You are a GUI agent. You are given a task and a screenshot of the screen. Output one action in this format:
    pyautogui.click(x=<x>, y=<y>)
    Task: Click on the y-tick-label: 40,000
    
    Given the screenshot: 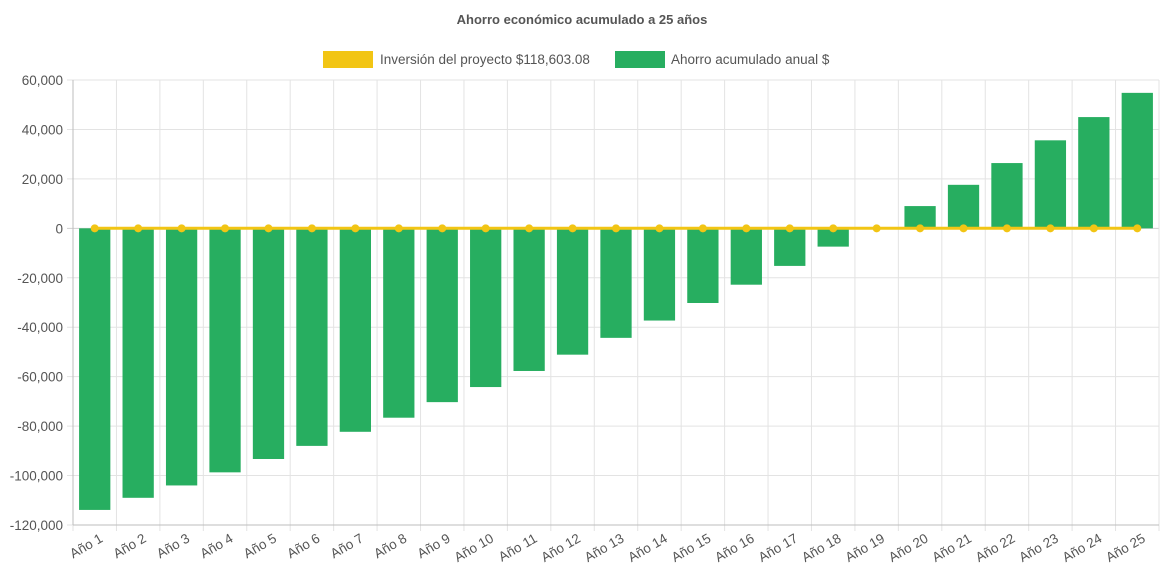 What is the action you would take?
    pyautogui.click(x=42, y=129)
    